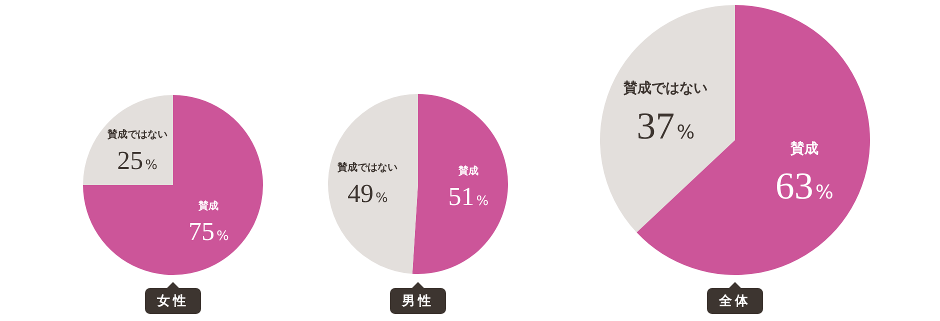 The width and height of the screenshot is (940, 321). Describe the element at coordinates (173, 301) in the screenshot. I see `text: 女性` at that location.